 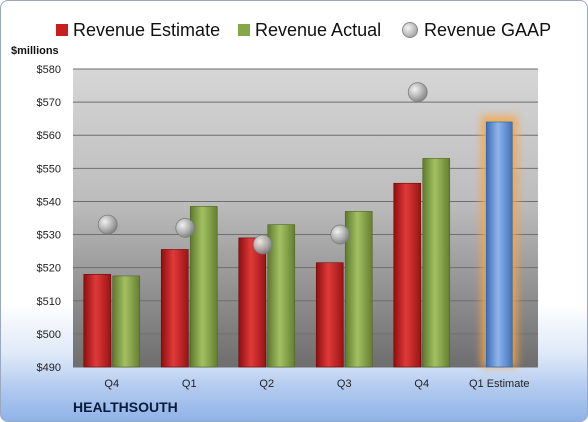 What do you see at coordinates (266, 384) in the screenshot?
I see `x-tick-label: Q2` at bounding box center [266, 384].